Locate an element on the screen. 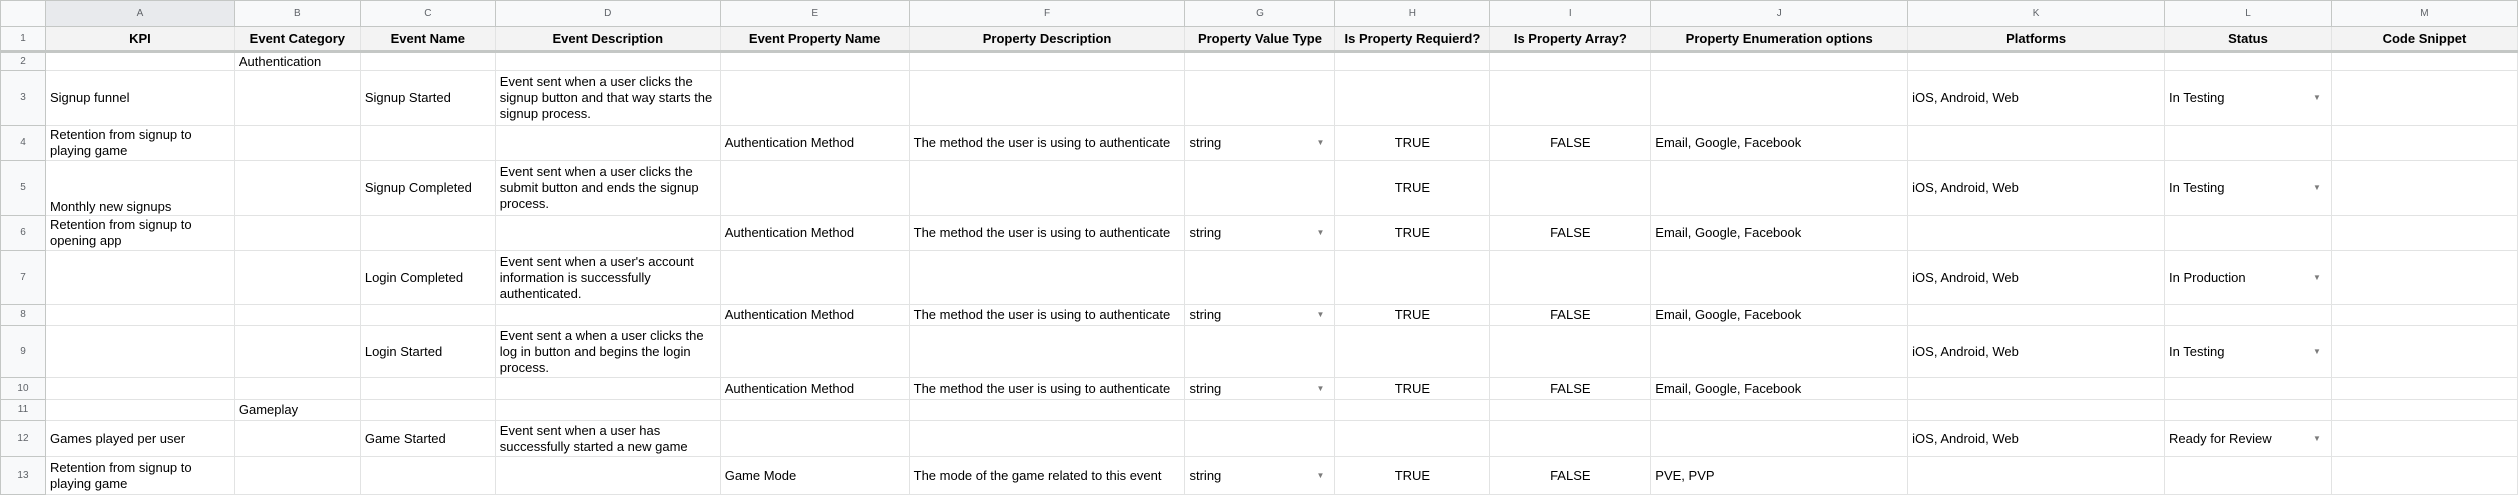  row-header: 7 is located at coordinates (23, 277).